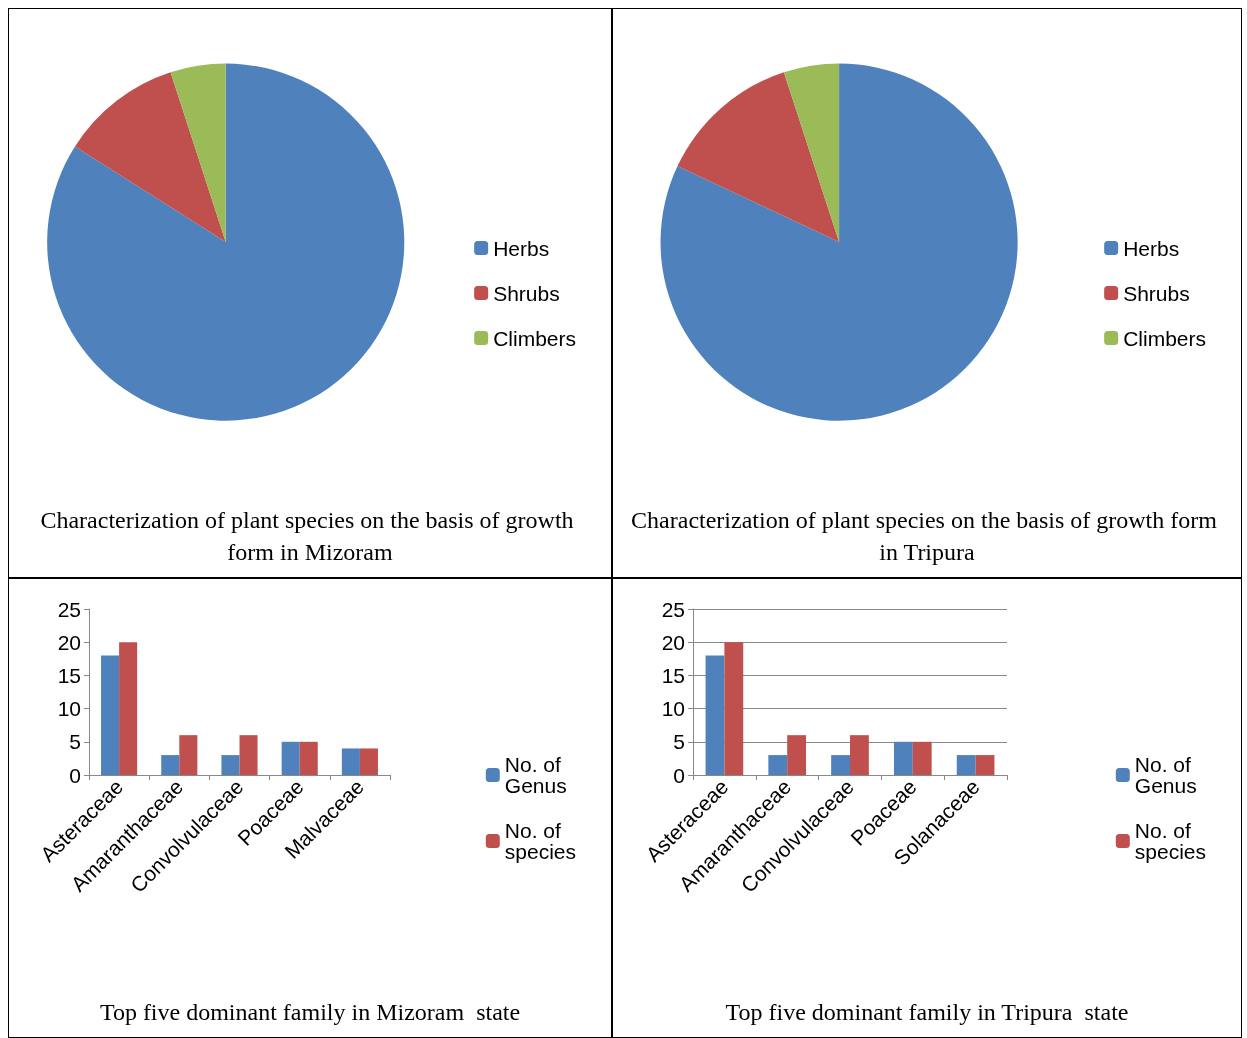  I want to click on text: Top five dominant family in Mizoram state, so click(310, 1012).